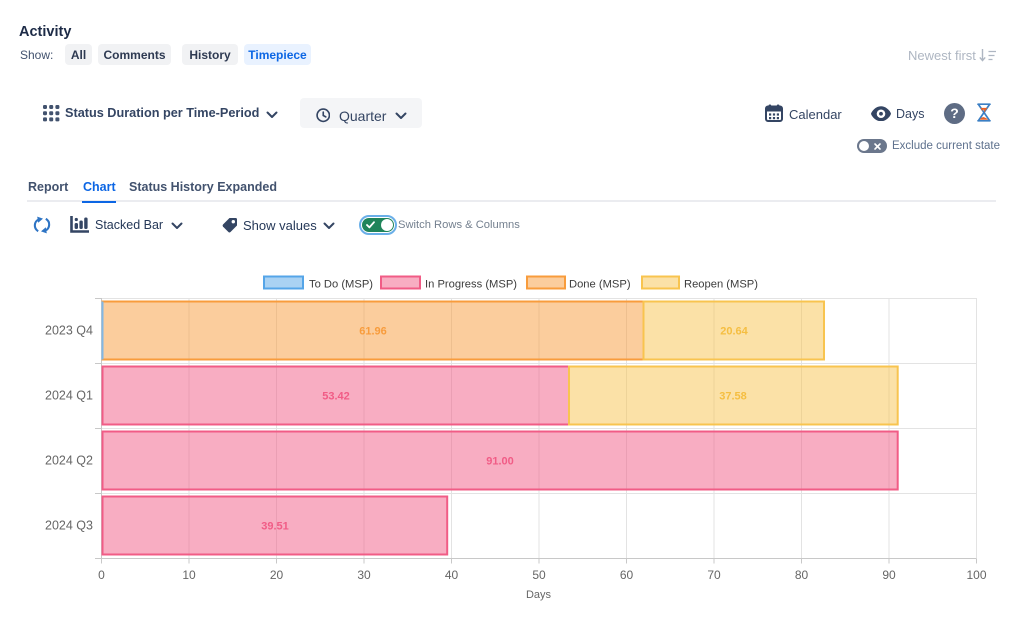  Describe the element at coordinates (734, 332) in the screenshot. I see `svg-text: 20.64` at that location.